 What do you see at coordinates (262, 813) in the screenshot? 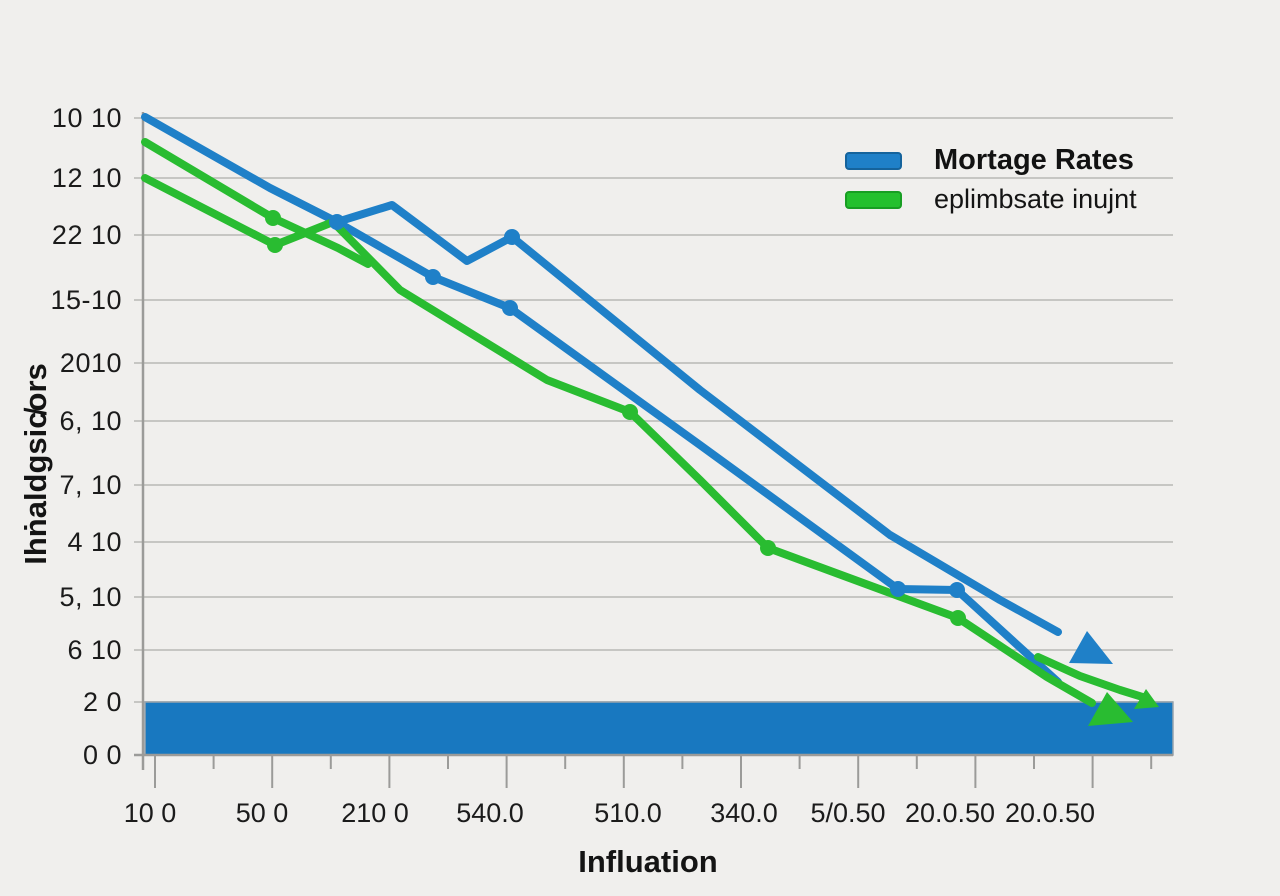
I see `x-tick-label: 50 0` at bounding box center [262, 813].